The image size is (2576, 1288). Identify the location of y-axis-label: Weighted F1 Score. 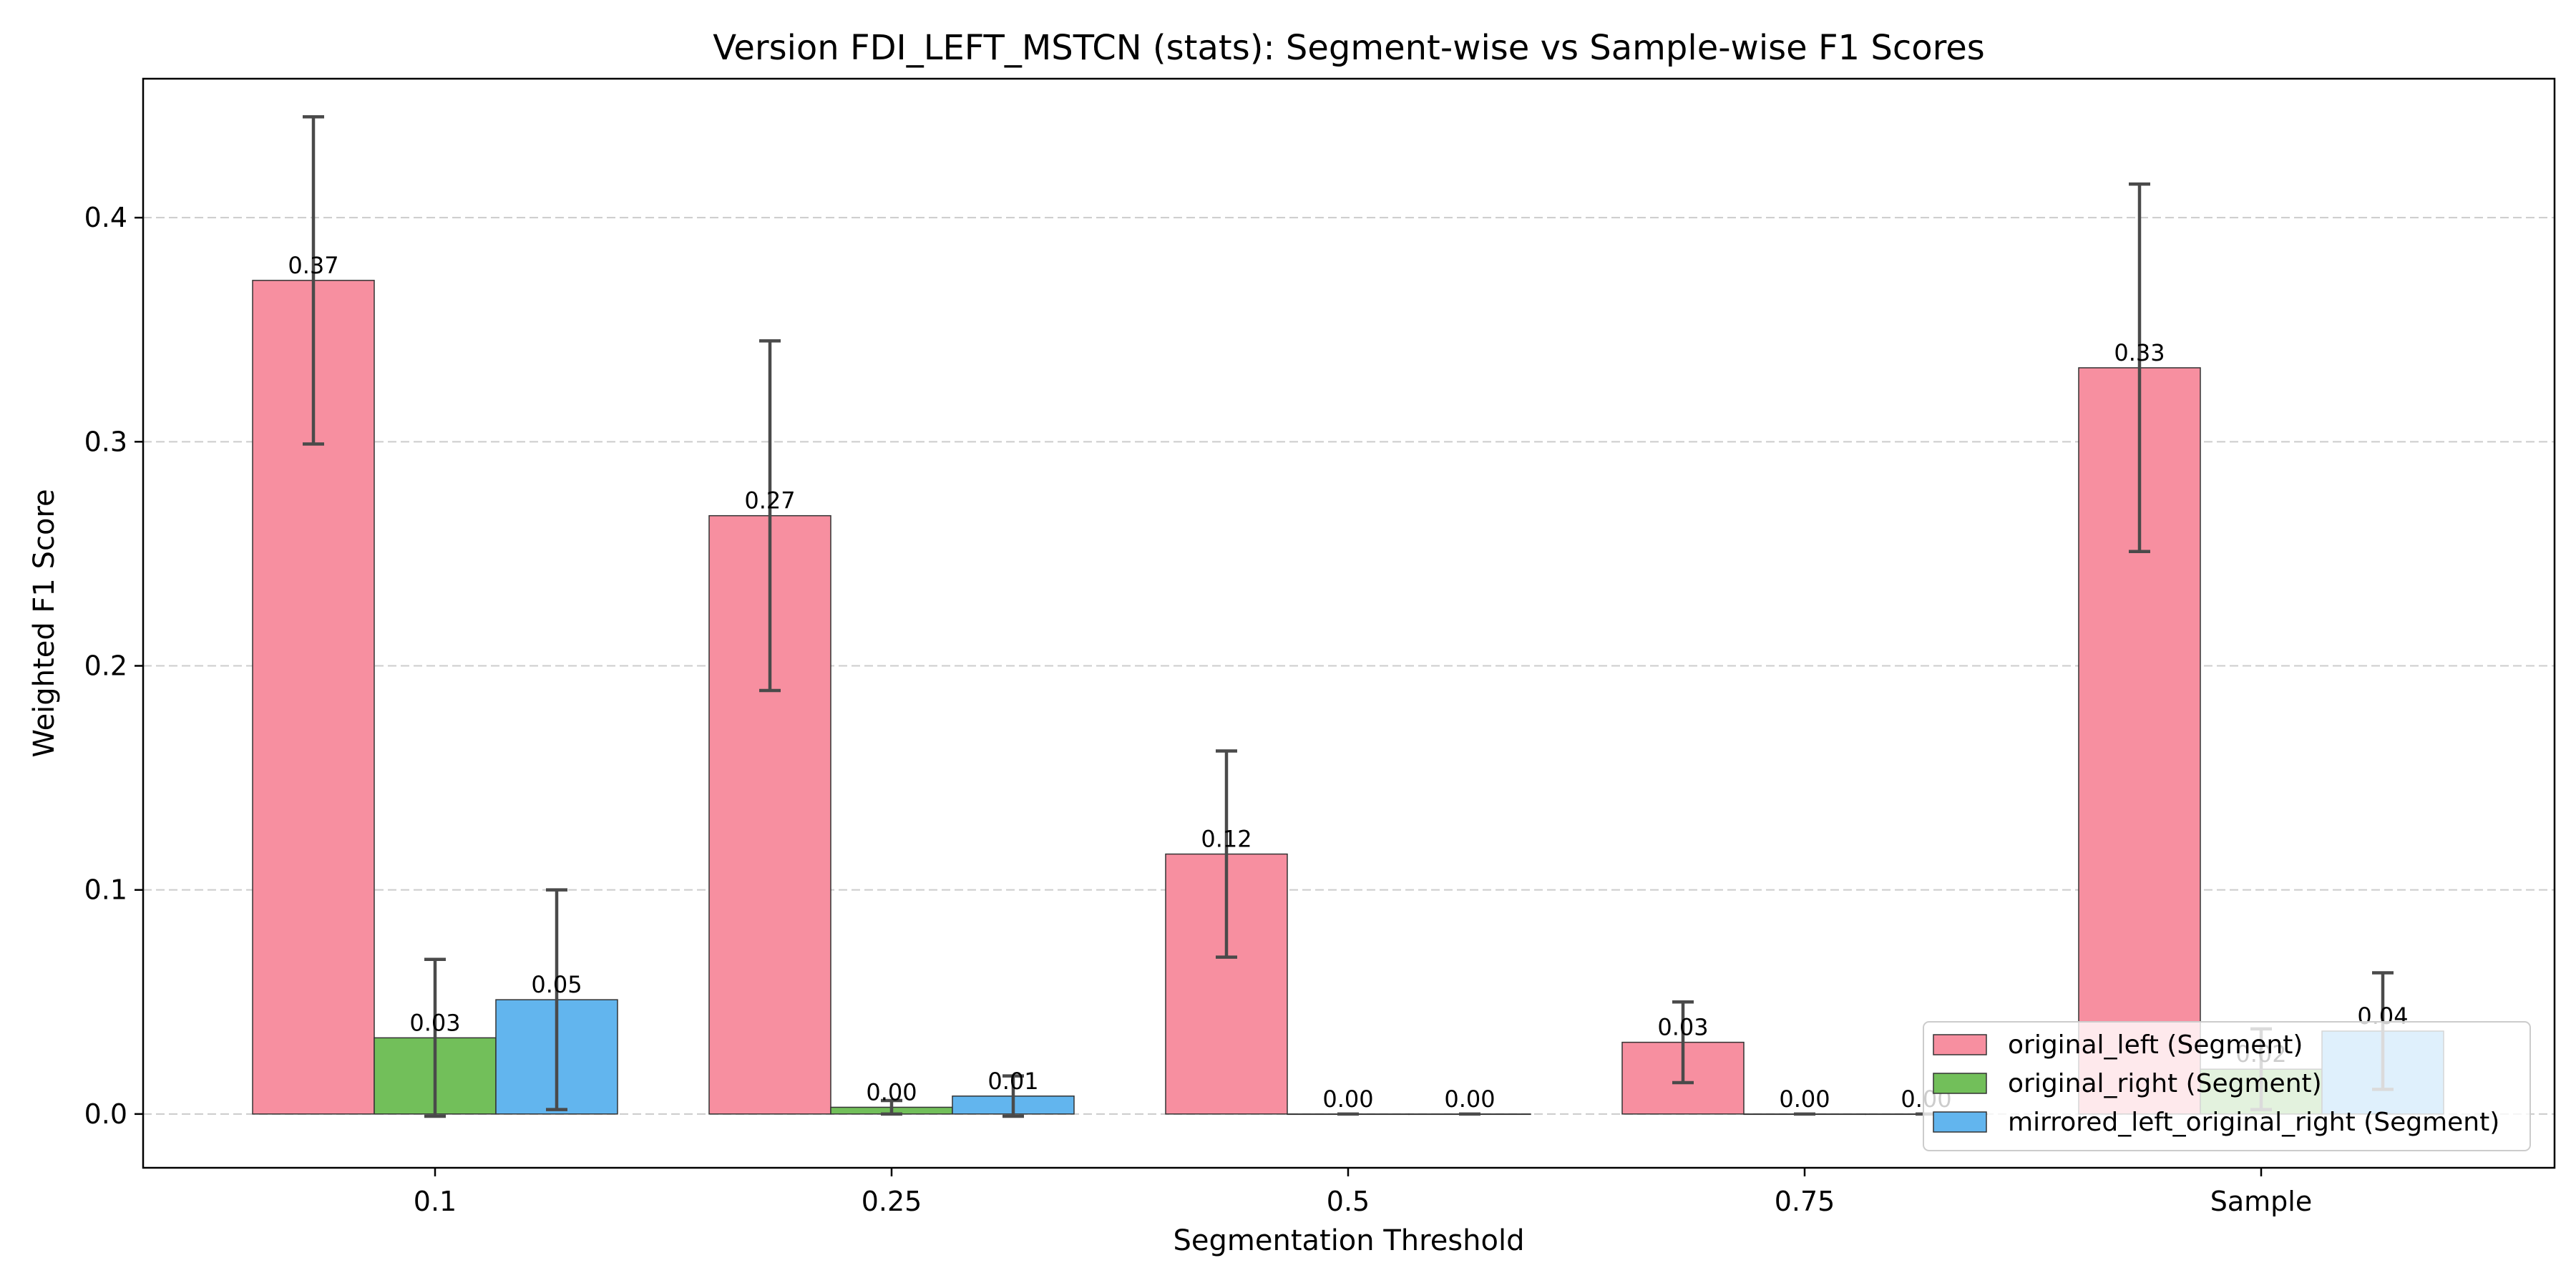
(44, 623).